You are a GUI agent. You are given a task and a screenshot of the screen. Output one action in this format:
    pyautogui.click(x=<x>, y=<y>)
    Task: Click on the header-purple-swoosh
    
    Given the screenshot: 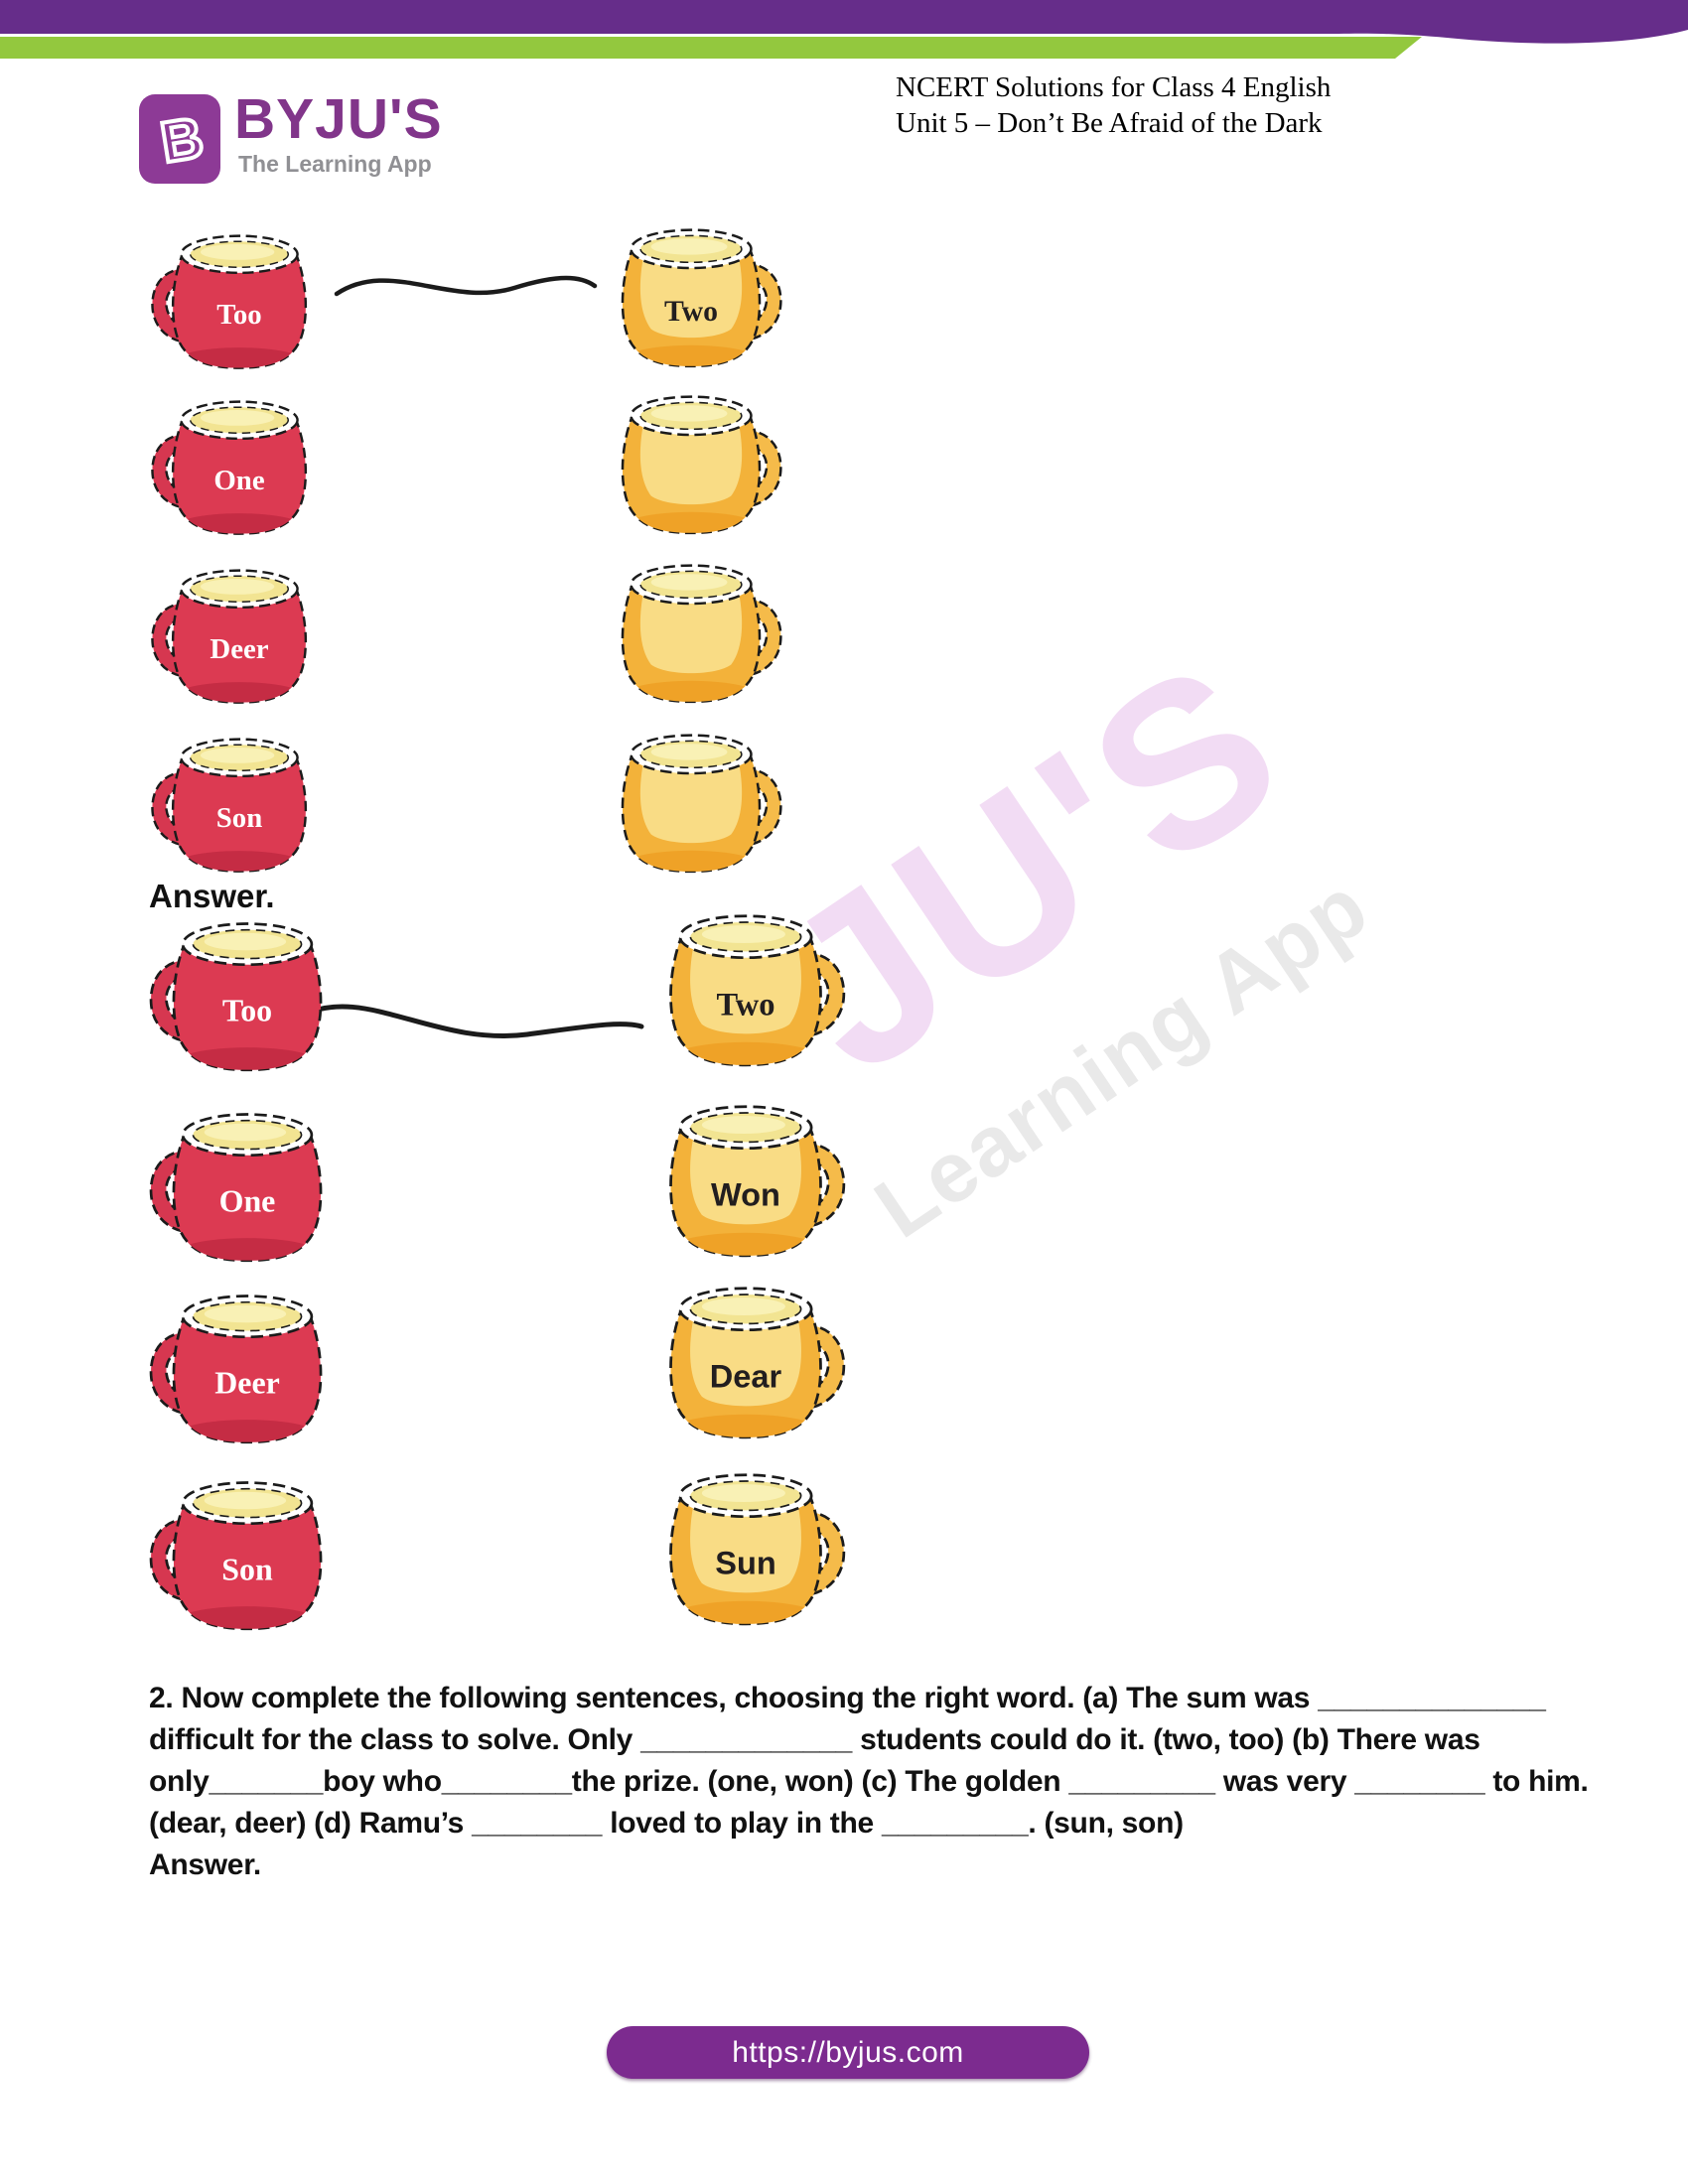 What is the action you would take?
    pyautogui.click(x=844, y=22)
    